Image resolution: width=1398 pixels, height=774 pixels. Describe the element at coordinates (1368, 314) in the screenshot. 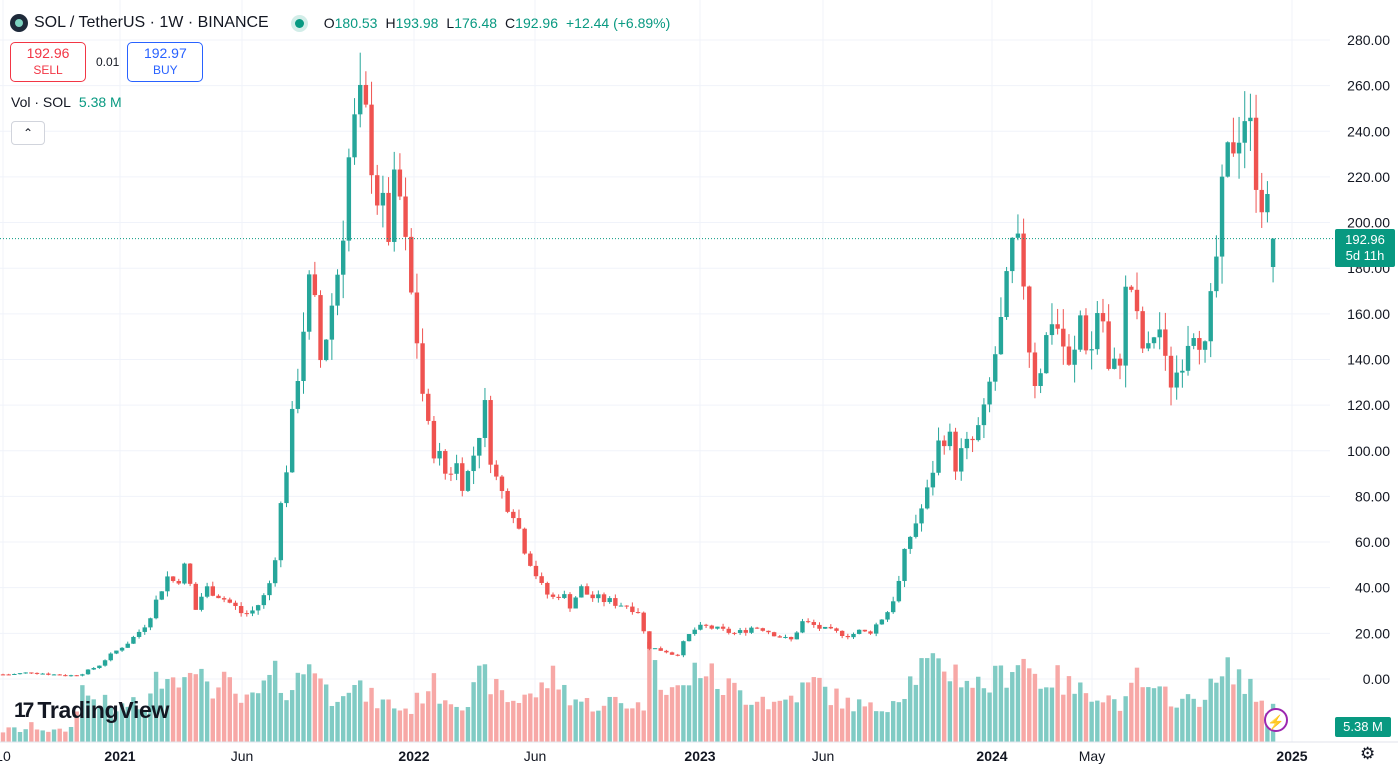

I see `y-tick-label: 160.00` at that location.